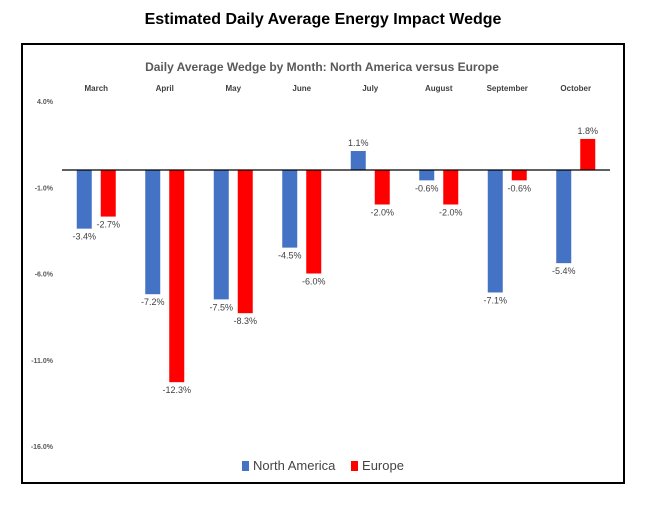  What do you see at coordinates (301, 88) in the screenshot?
I see `category-label: June` at bounding box center [301, 88].